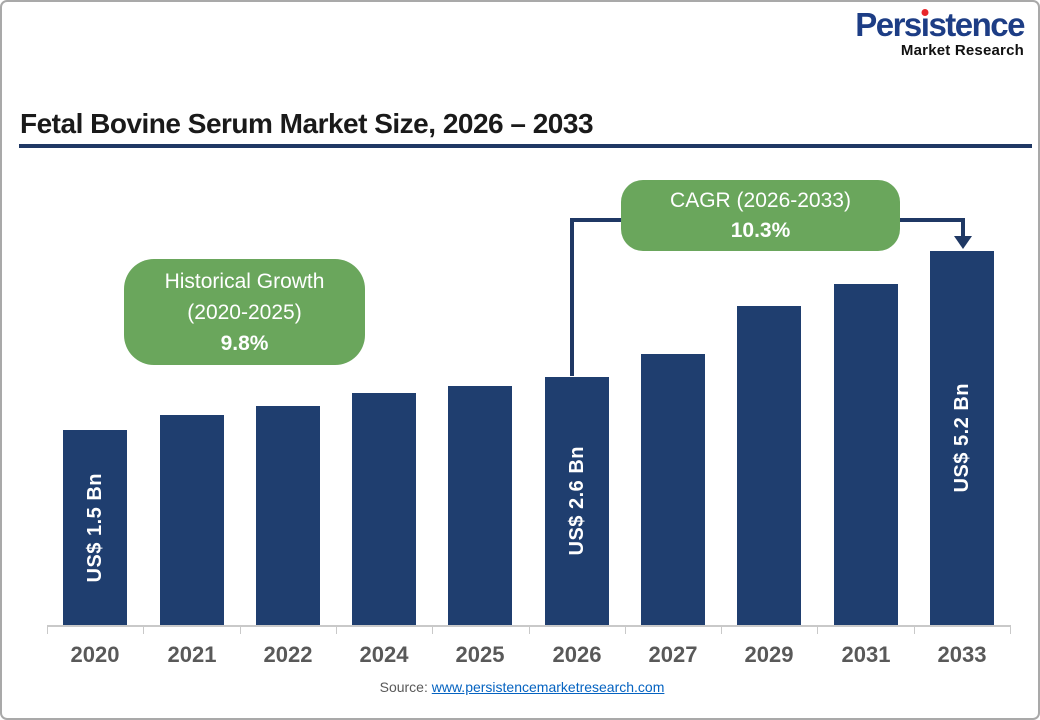  Describe the element at coordinates (976, 24) in the screenshot. I see `brand-text-post: stence` at that location.